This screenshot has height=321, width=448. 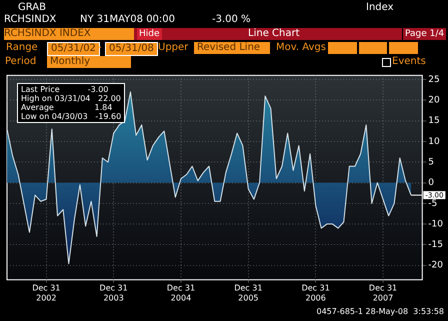 I want to click on x-tick-label: Dec 31 2004, so click(x=181, y=293).